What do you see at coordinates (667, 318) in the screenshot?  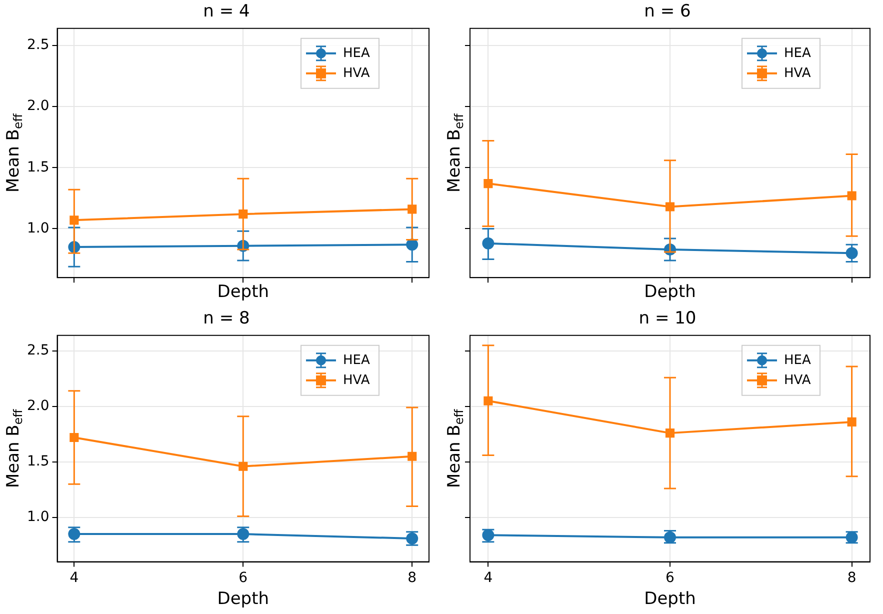 I see `chart-title: n = 10` at bounding box center [667, 318].